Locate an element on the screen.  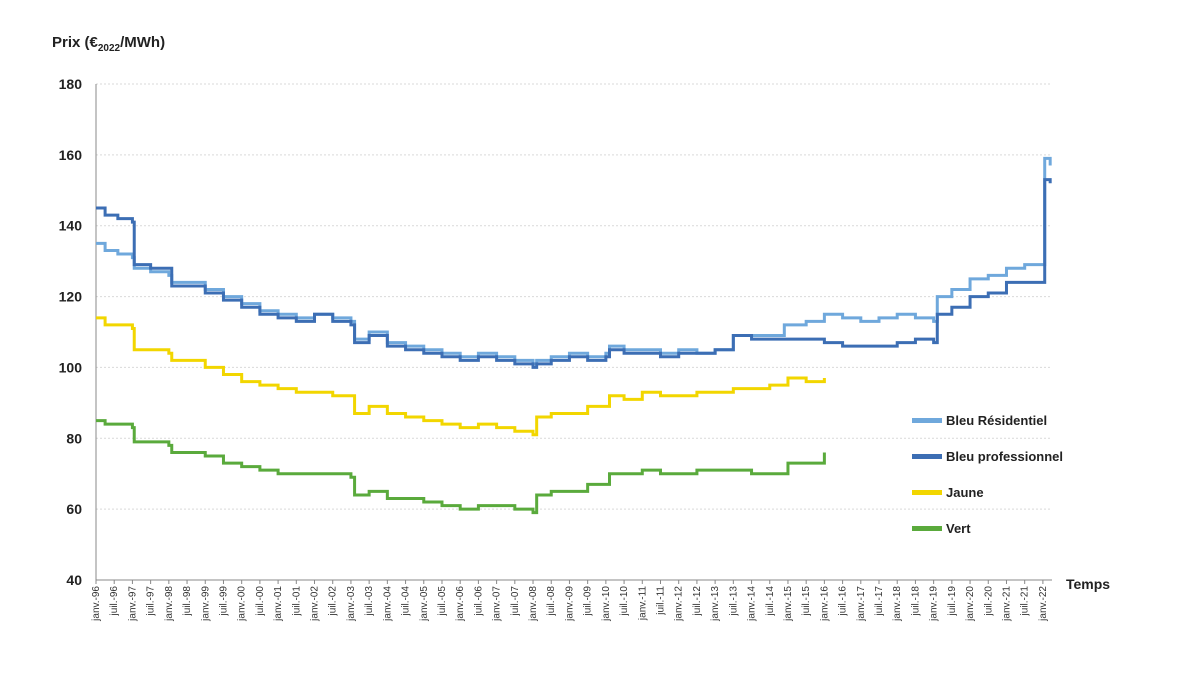
x-tick-label: juil.-04 is located at coordinates (406, 601).